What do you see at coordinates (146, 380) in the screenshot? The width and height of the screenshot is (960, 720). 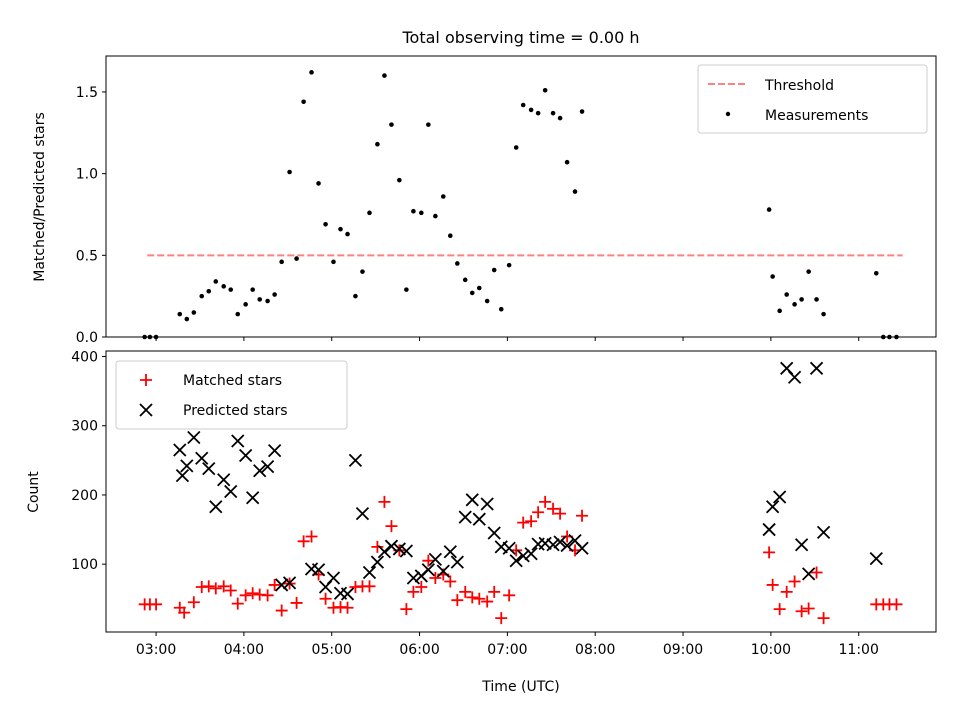 I see `matched-legend-swatch` at bounding box center [146, 380].